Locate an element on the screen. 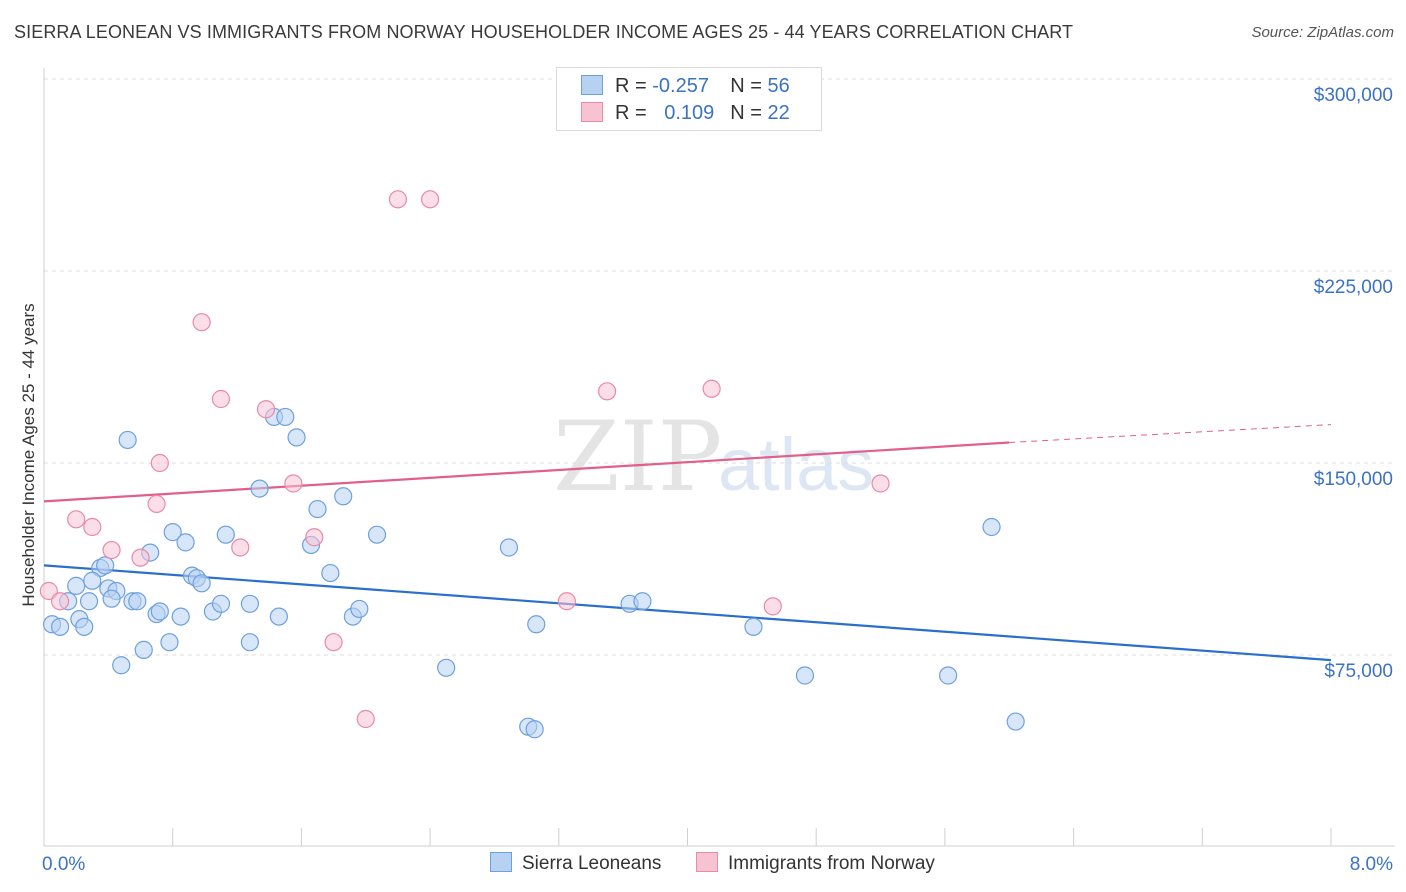 The width and height of the screenshot is (1406, 892). watermark-zip: ZIP is located at coordinates (637, 457).